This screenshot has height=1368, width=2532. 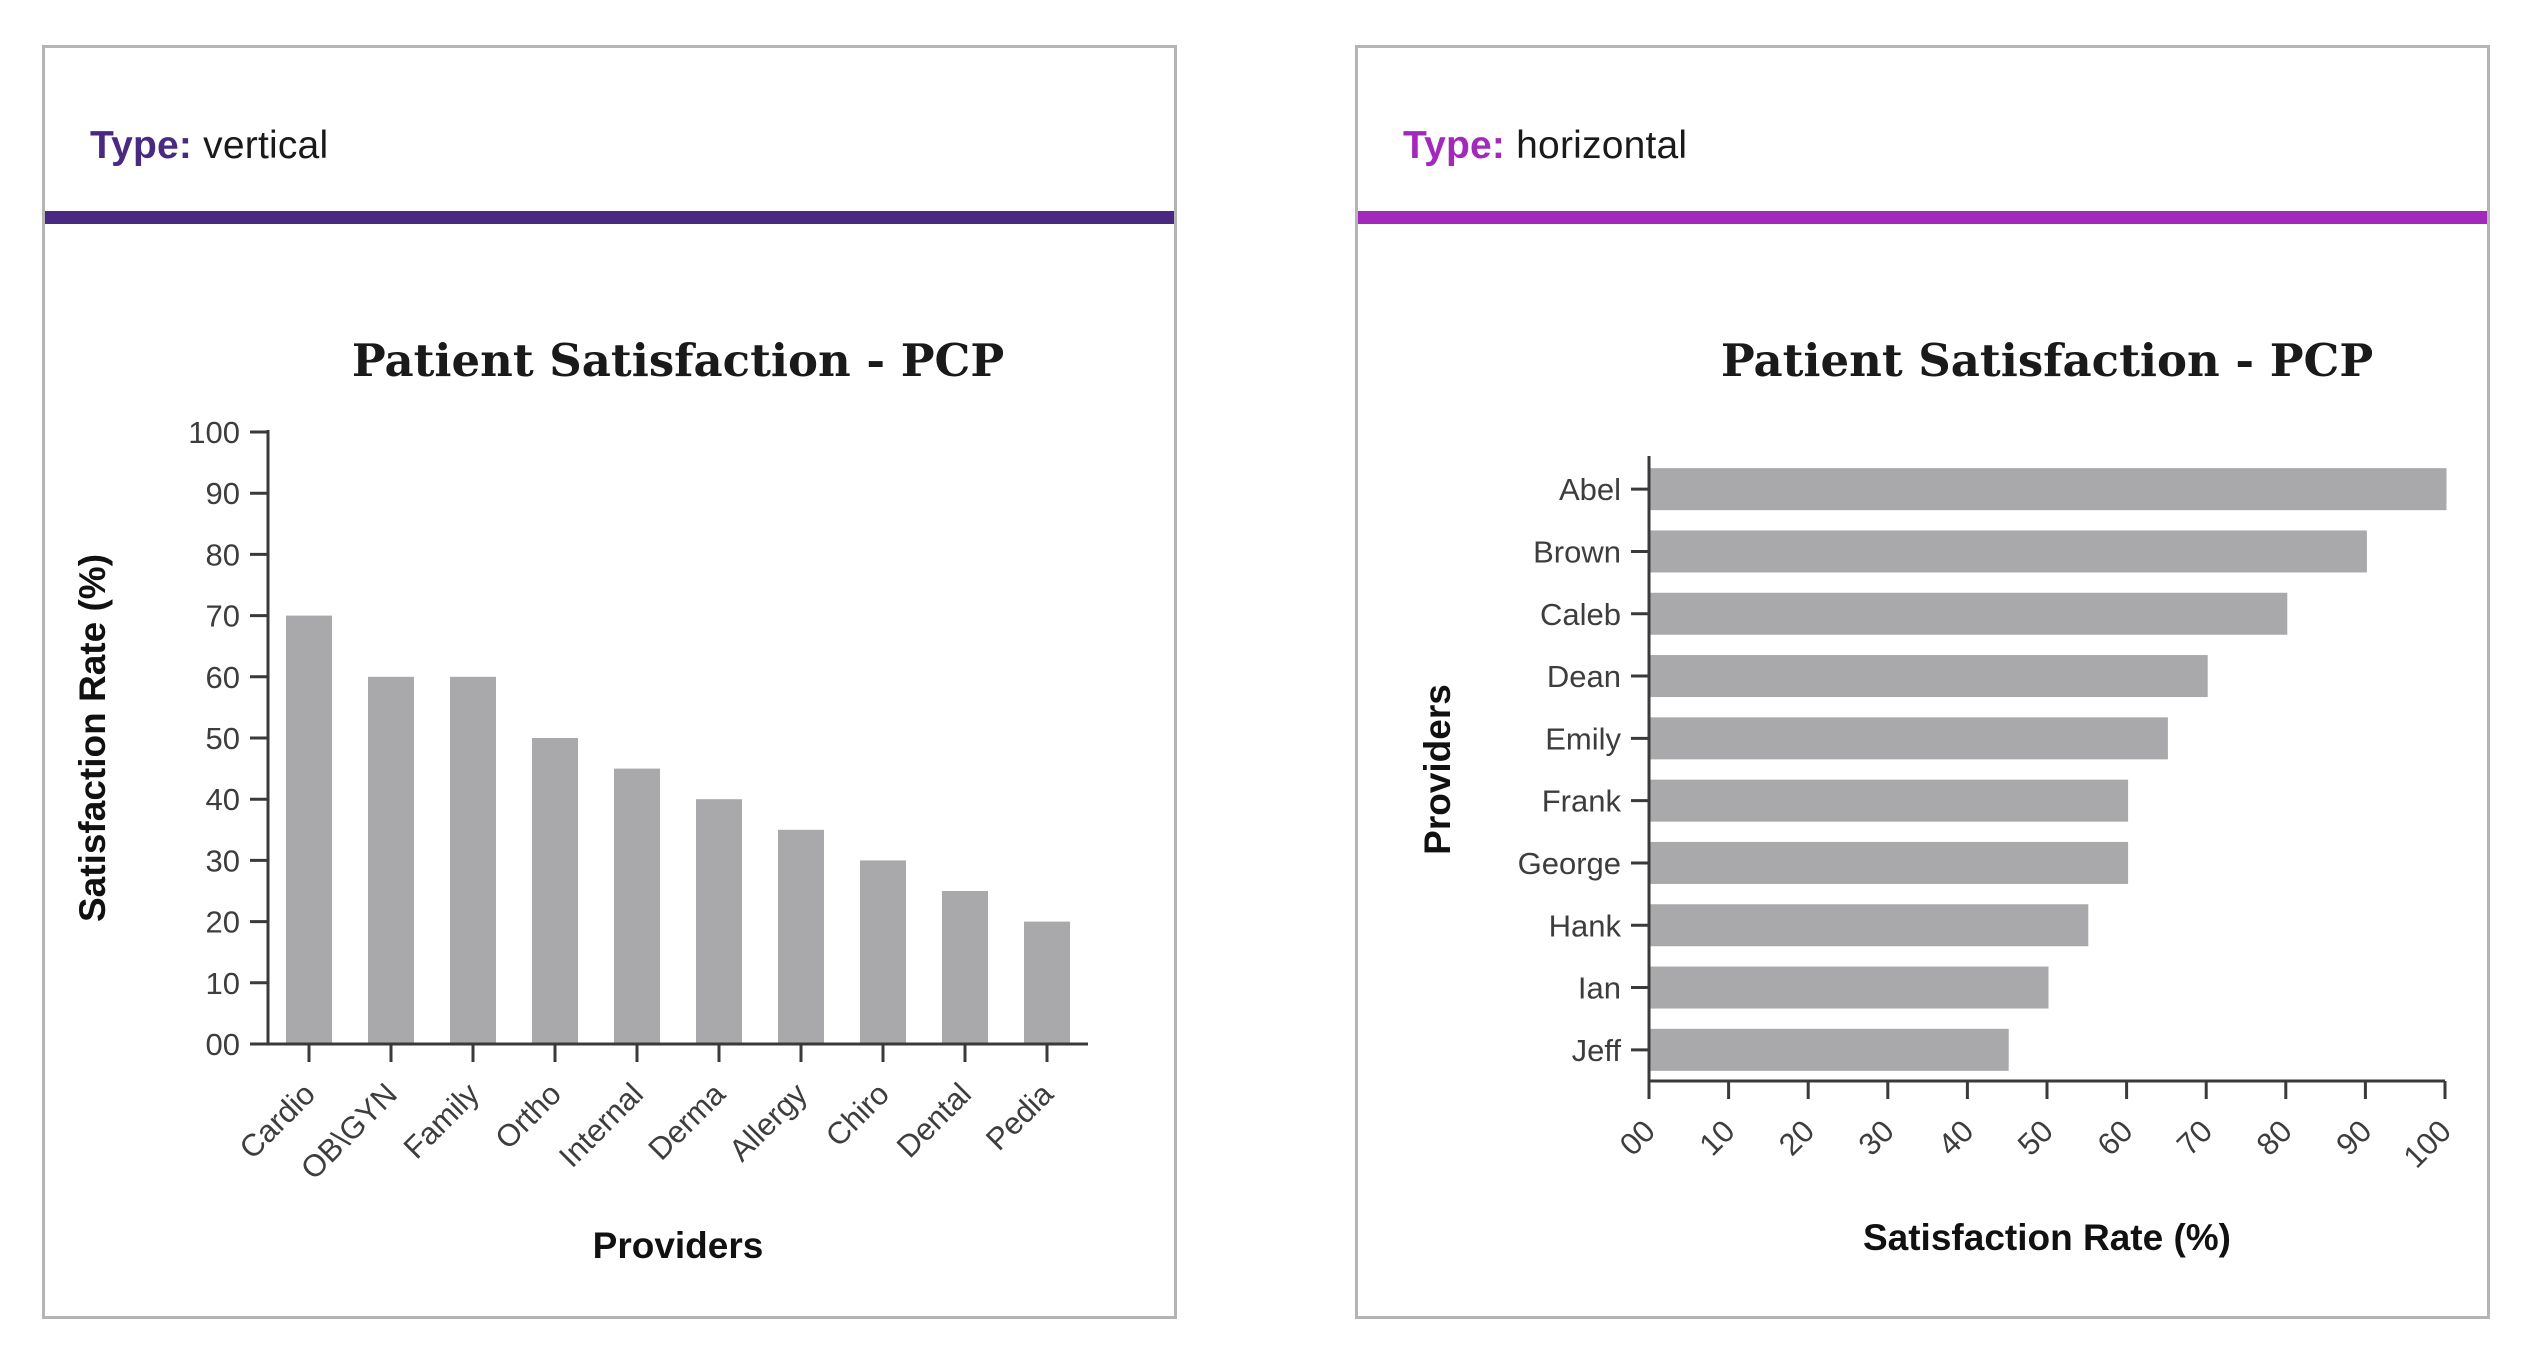 I want to click on y-tick-label: George, so click(x=1569, y=863).